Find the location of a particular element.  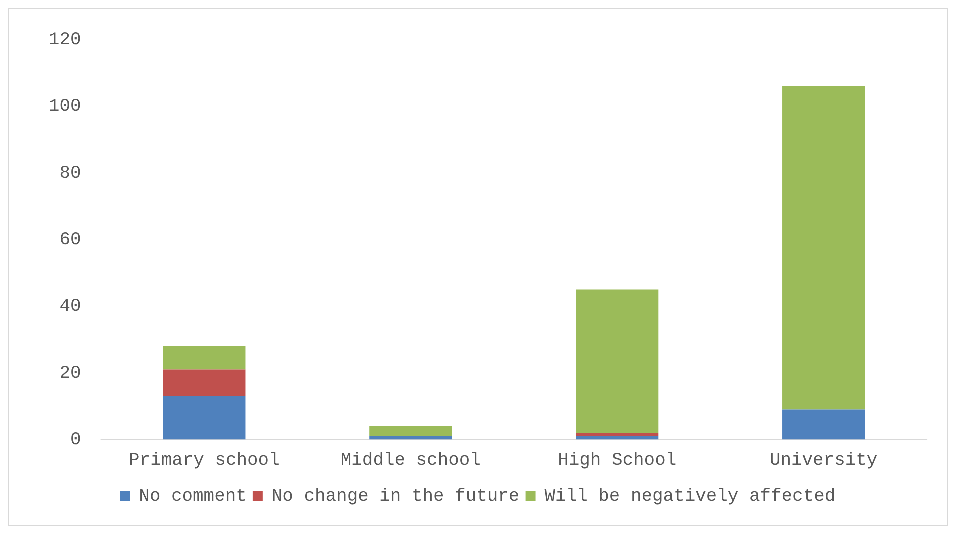

y-tick-label: 40 is located at coordinates (71, 307).